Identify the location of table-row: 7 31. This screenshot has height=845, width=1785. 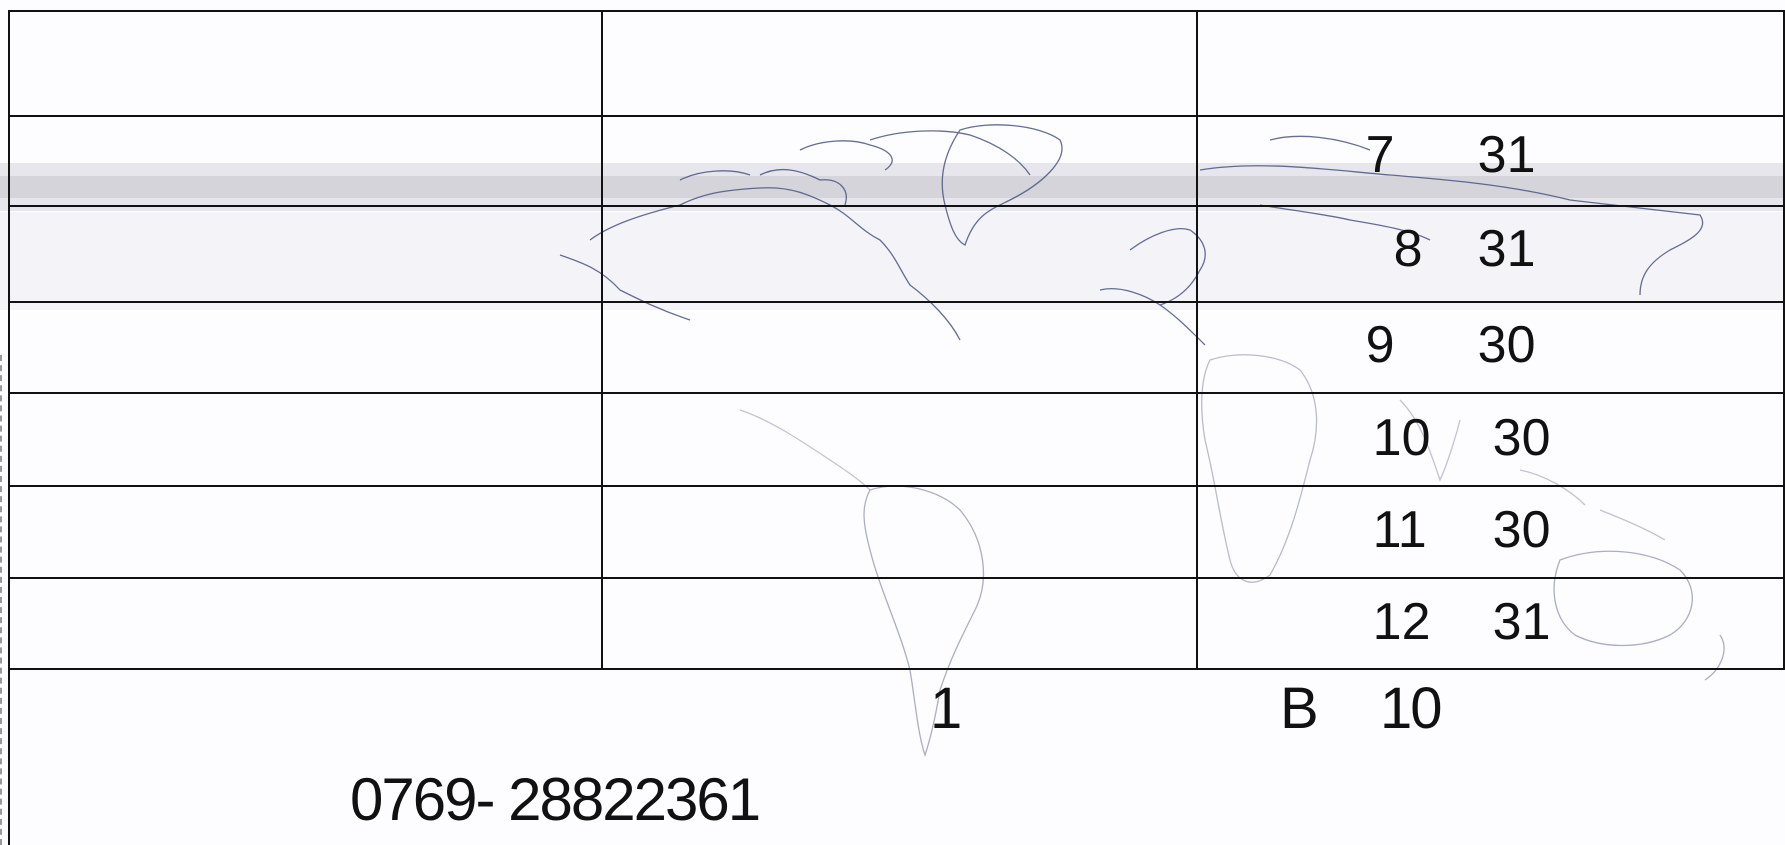
(896, 161).